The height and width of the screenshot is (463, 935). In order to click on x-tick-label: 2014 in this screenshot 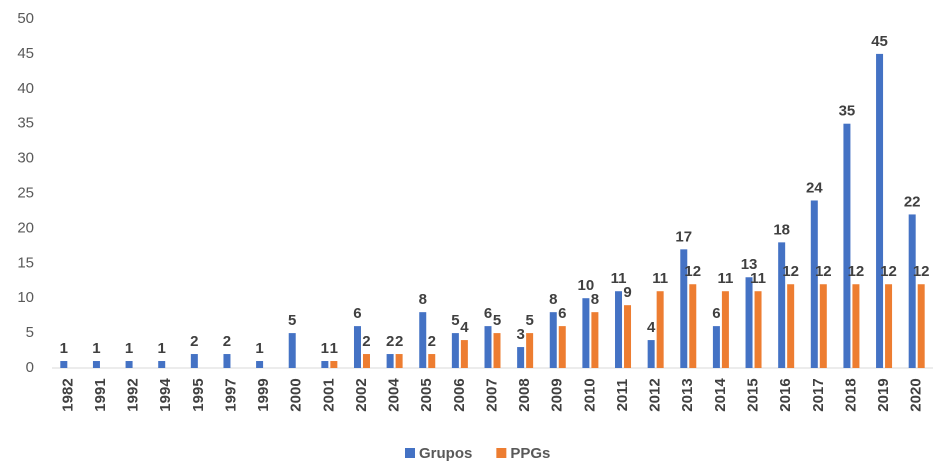, I will do `click(720, 395)`.